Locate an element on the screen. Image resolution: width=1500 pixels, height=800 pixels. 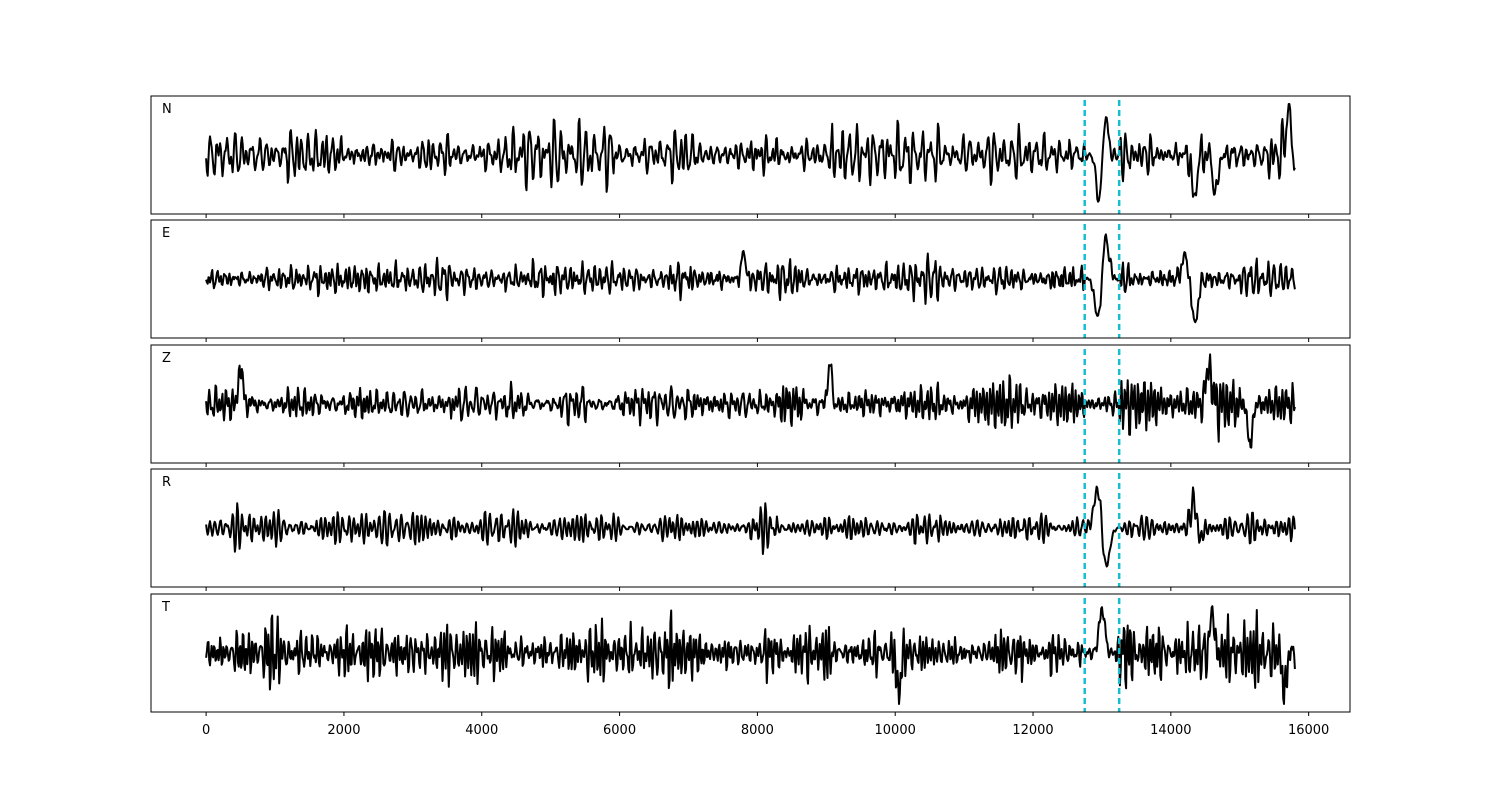
panel-label-N: N is located at coordinates (167, 109).